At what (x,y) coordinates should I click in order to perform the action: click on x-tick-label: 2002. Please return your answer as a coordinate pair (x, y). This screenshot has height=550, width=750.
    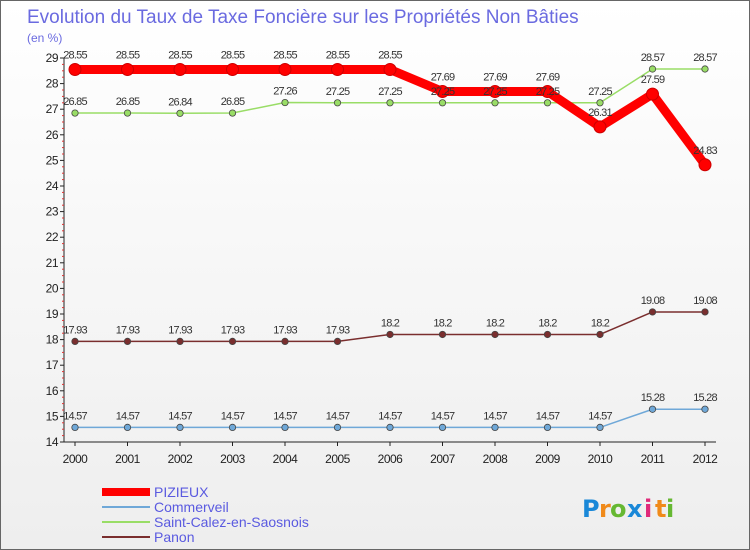
    Looking at the image, I should click on (181, 459).